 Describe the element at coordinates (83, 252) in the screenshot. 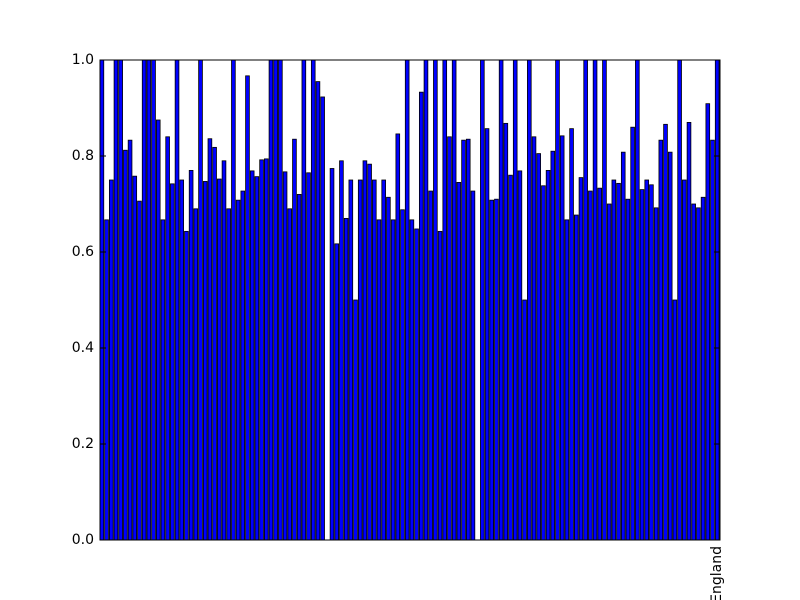

I see `y-tick-label: 0.6` at that location.